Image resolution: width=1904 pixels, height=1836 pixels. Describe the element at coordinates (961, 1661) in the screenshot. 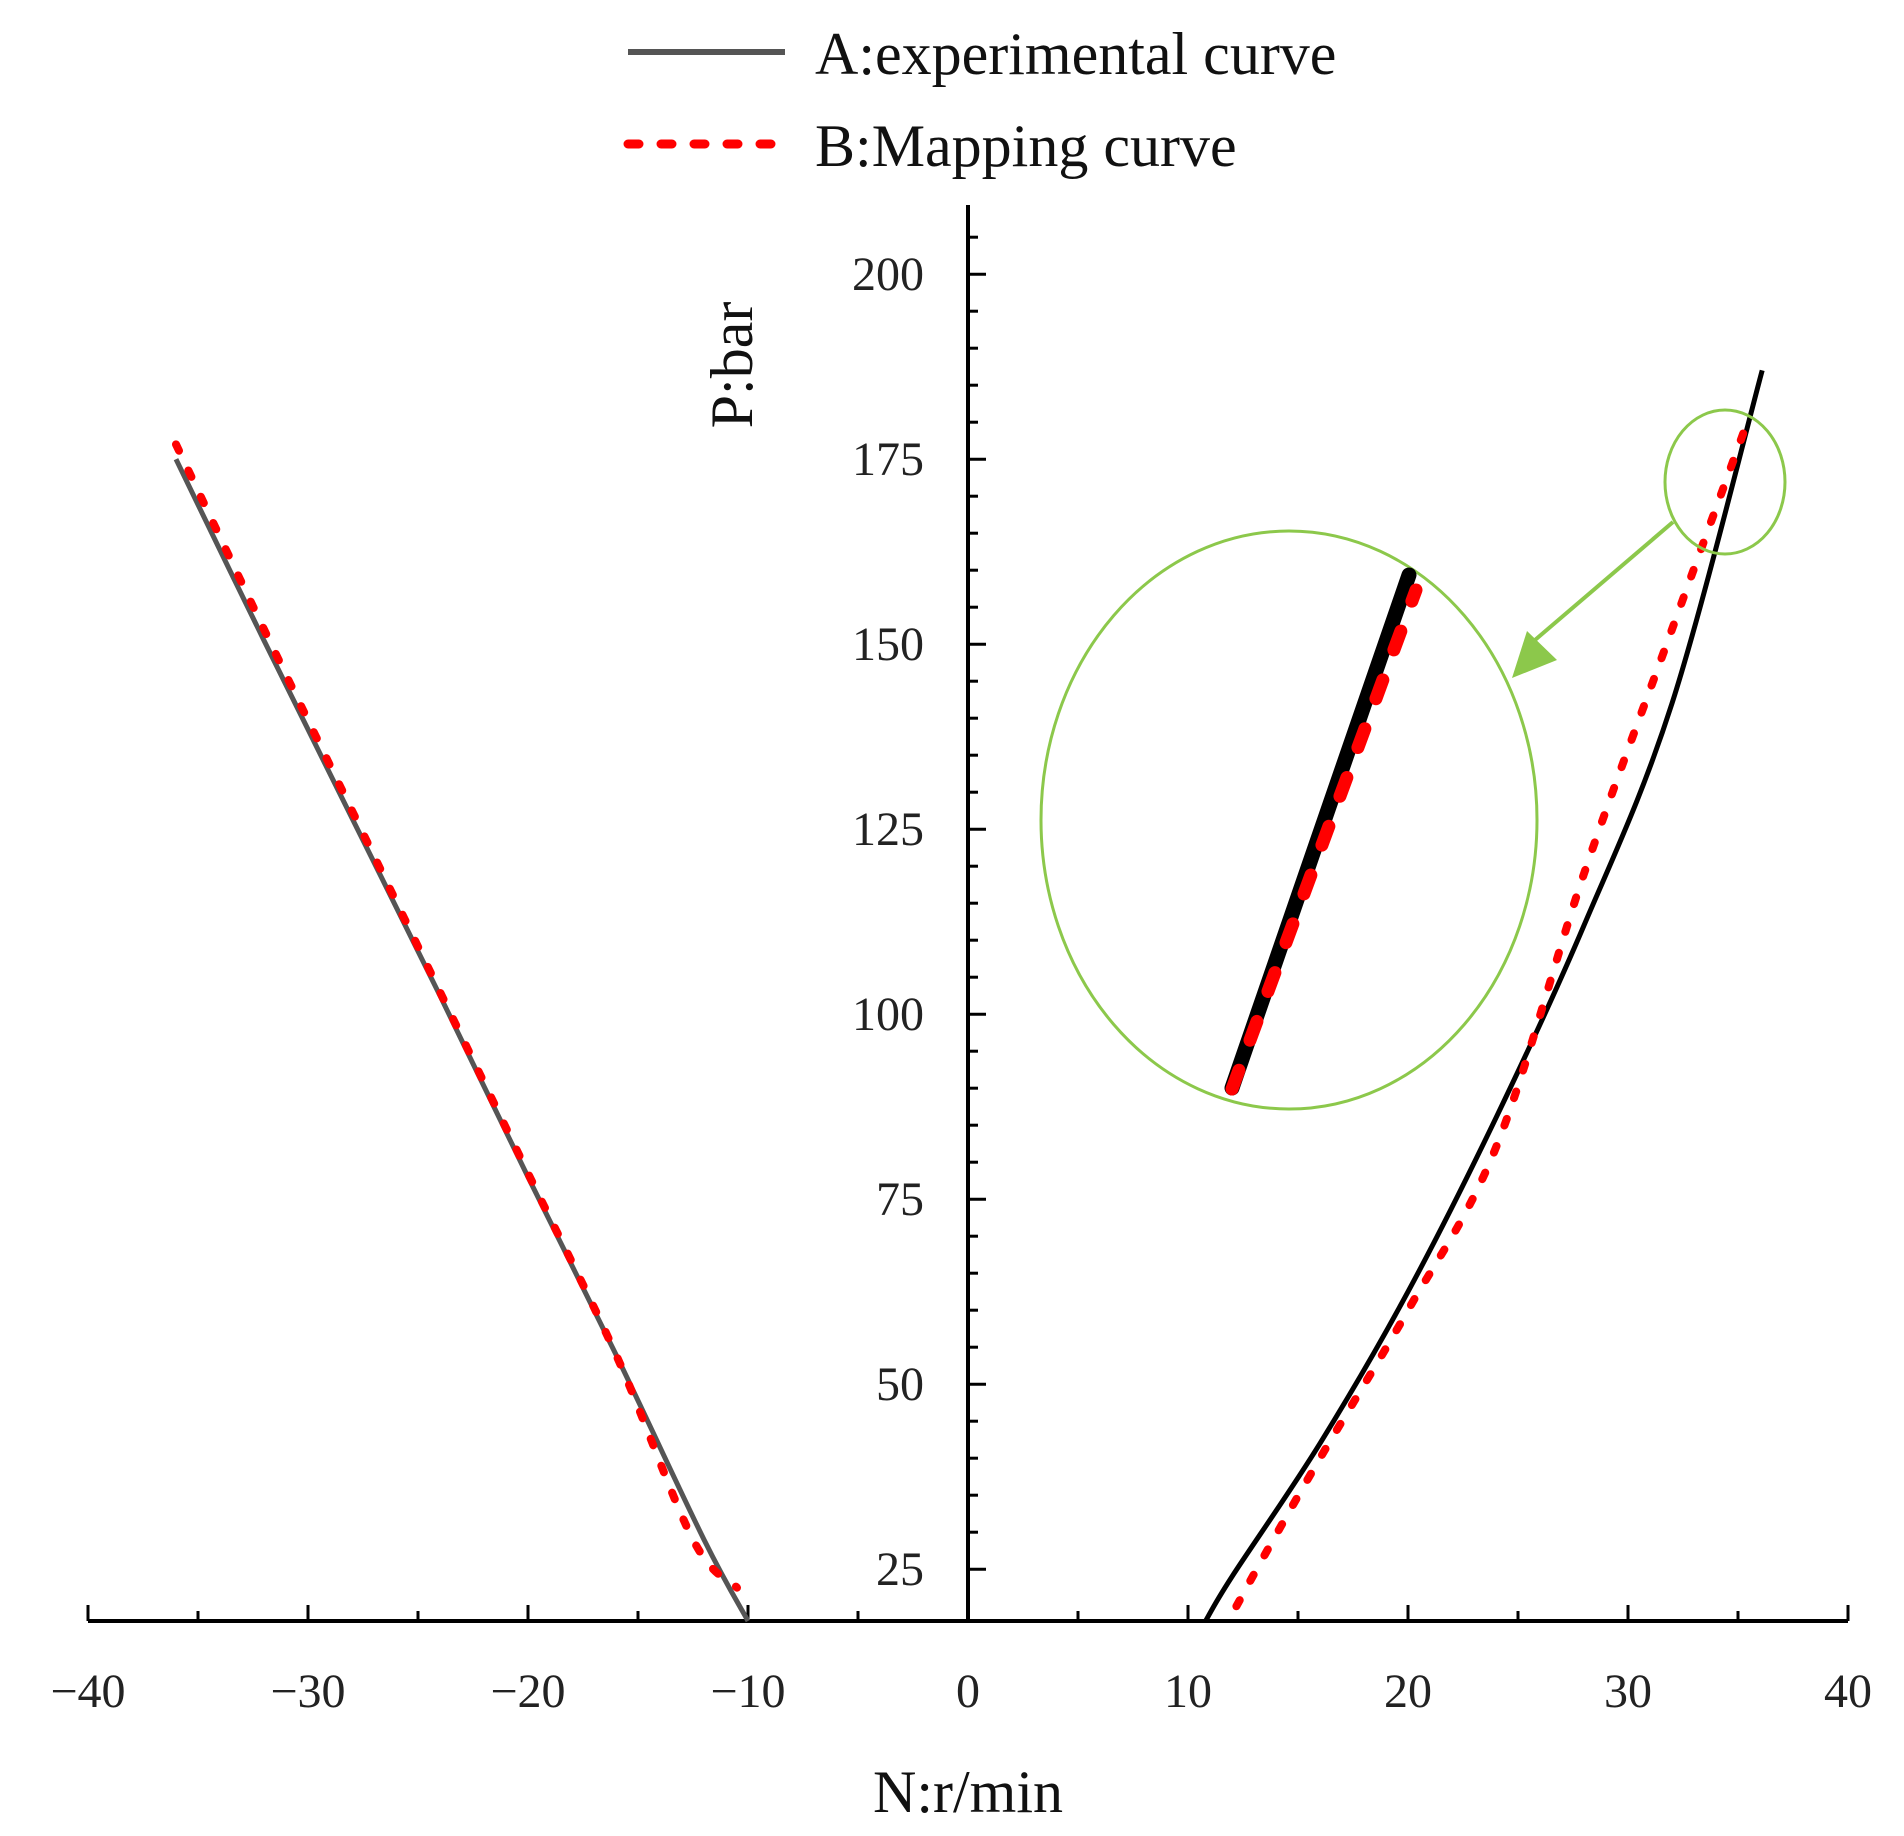

I see `x-ticks: −40 −30 −20 −10 0 10 20 30 40` at that location.